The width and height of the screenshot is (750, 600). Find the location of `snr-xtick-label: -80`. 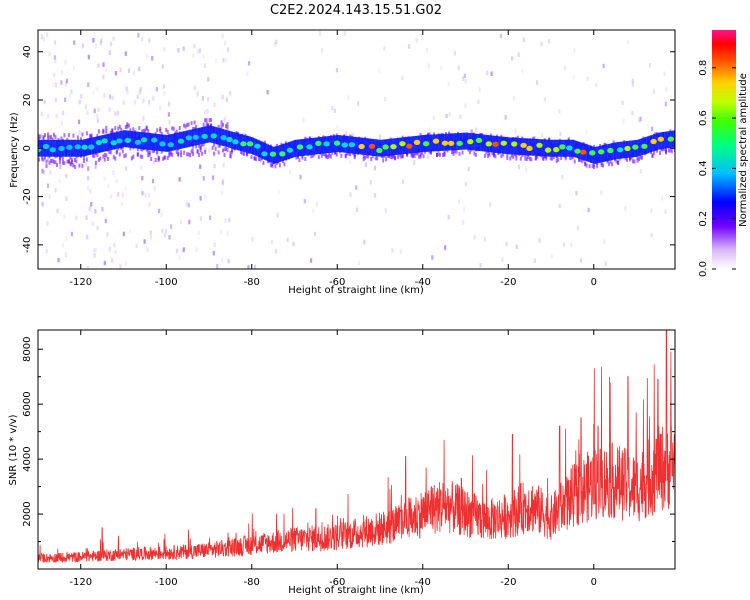

snr-xtick-label: -80 is located at coordinates (252, 582).